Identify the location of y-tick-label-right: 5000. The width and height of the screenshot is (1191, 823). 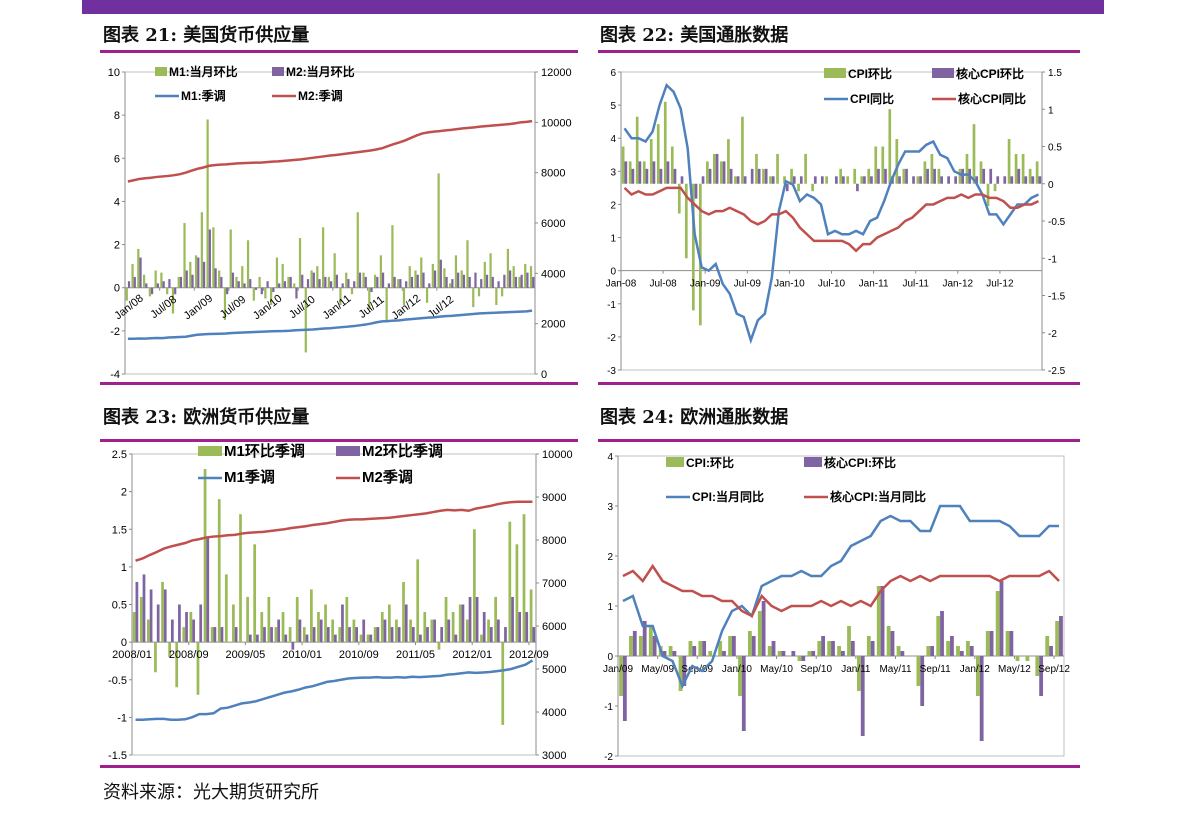
(554, 670).